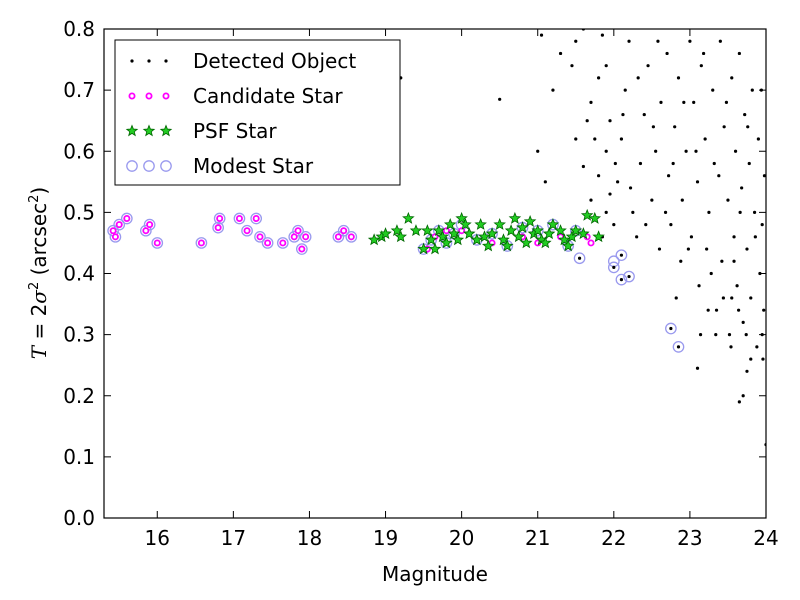  Describe the element at coordinates (689, 538) in the screenshot. I see `x-tick-label: 23` at that location.